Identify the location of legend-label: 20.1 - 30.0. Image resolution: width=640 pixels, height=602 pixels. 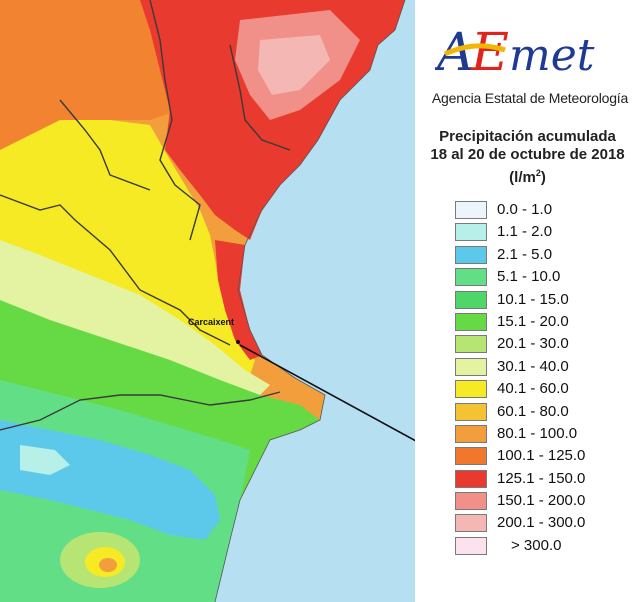
(533, 344).